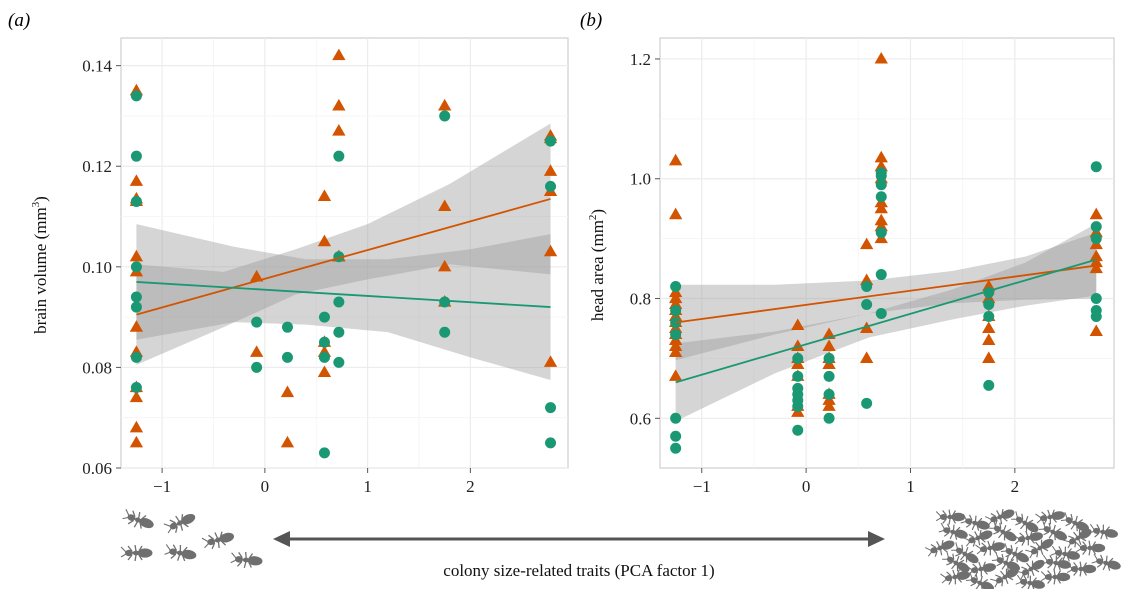  Describe the element at coordinates (97, 166) in the screenshot. I see `panel-a-y-tick-label: 0.12` at that location.